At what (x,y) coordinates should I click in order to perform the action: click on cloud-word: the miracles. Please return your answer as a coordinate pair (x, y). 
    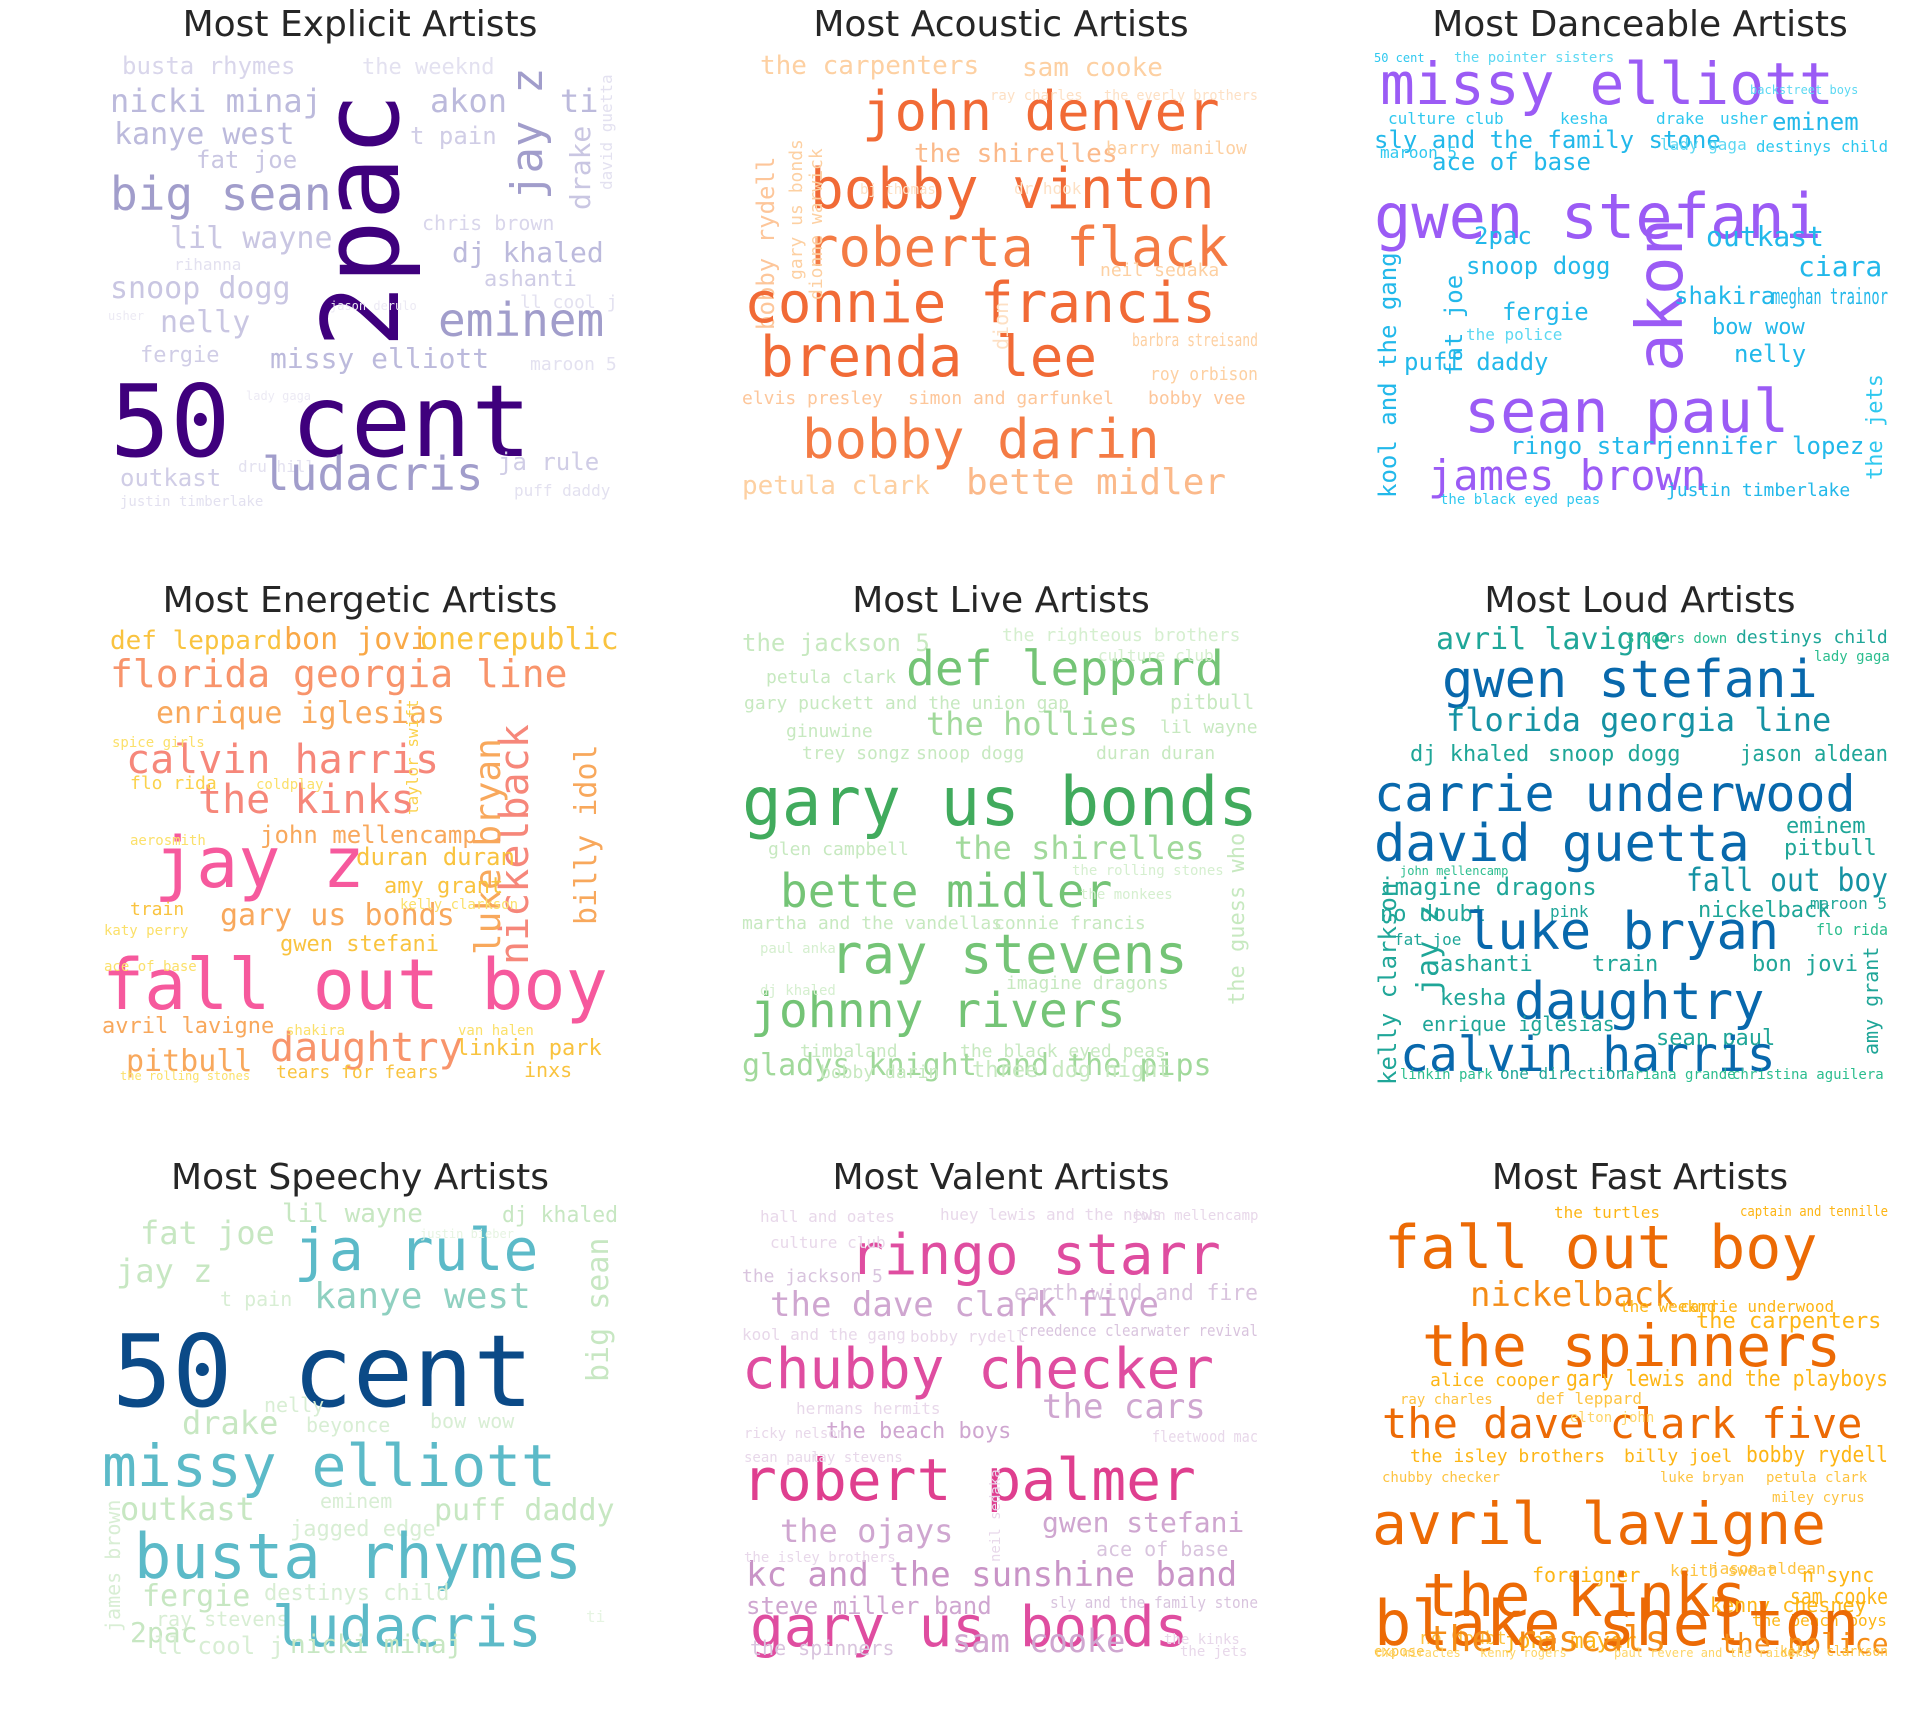
    Looking at the image, I should click on (1417, 1653).